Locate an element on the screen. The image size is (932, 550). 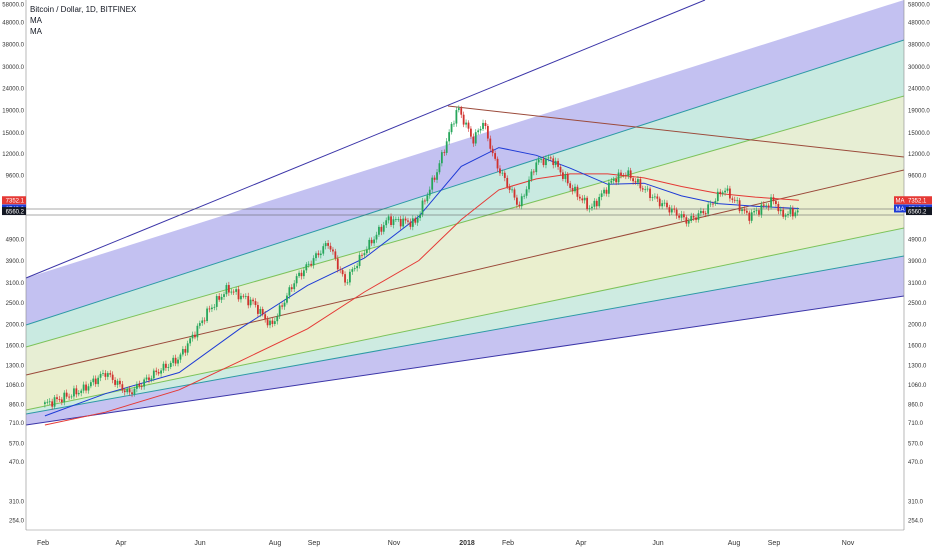
y-tick-right: 570.0 is located at coordinates (916, 445).